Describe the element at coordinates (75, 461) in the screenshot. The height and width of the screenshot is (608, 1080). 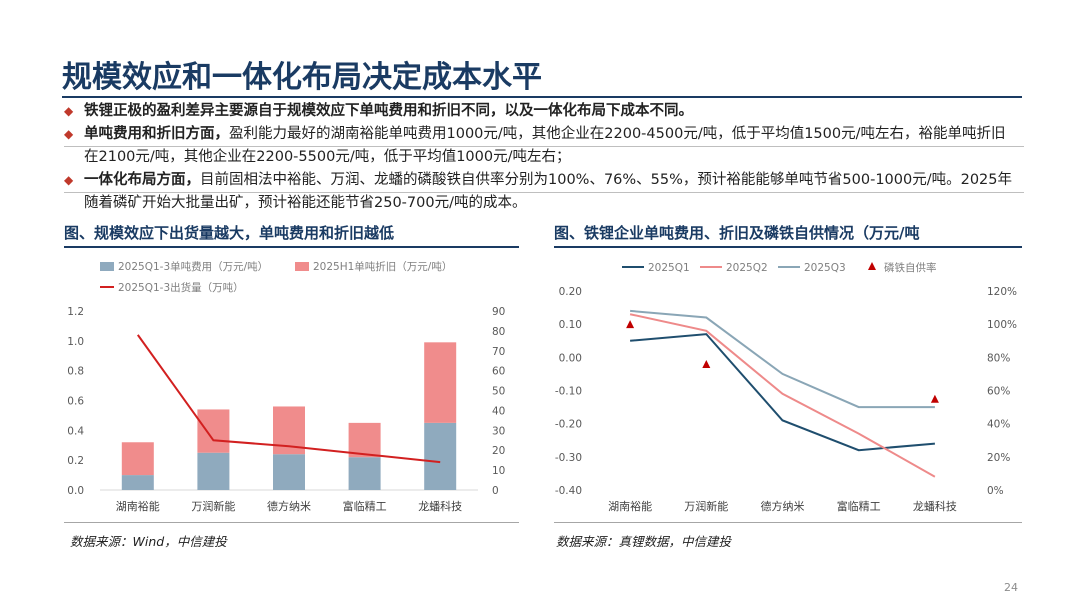
I see `y-left-tick: 0.2` at that location.